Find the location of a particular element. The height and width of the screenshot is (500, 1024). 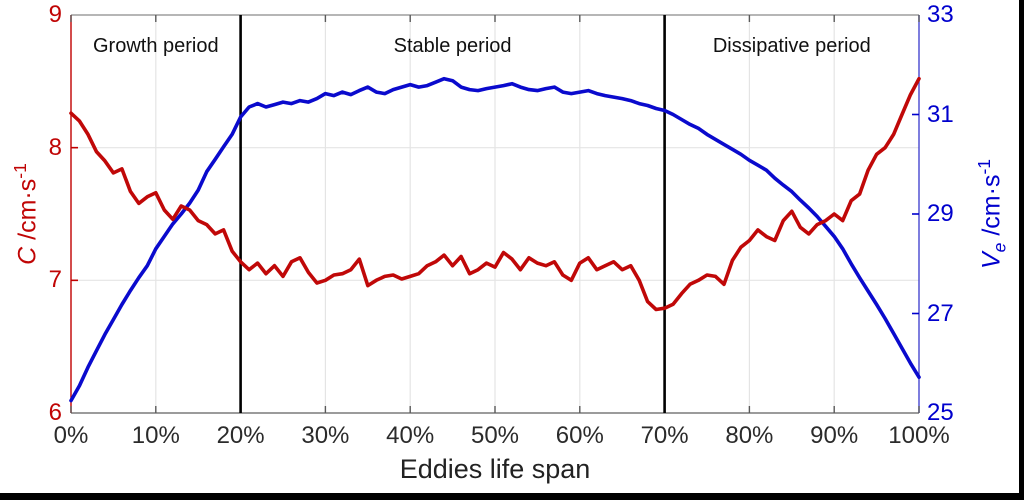

left-axis-title: C /cm·s-1 is located at coordinates (23, 214).